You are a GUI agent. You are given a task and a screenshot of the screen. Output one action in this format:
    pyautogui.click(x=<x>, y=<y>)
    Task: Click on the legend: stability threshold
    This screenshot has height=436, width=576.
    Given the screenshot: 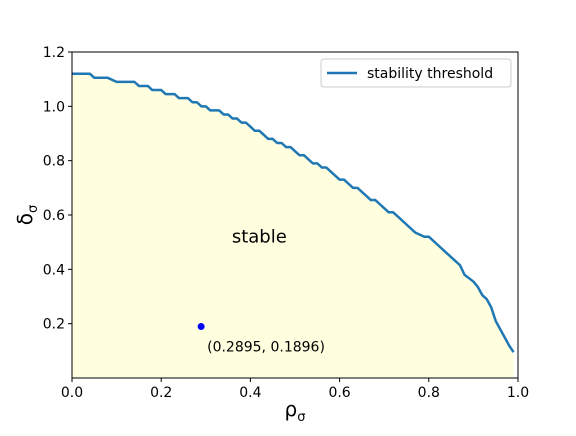 What is the action you would take?
    pyautogui.click(x=416, y=73)
    